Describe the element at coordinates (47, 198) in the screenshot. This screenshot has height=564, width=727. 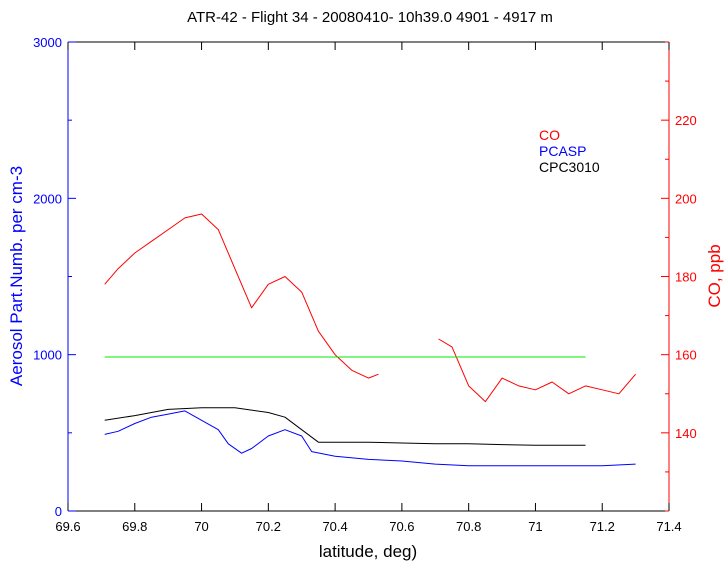
I see `y-left-tick-label: 2000` at that location.